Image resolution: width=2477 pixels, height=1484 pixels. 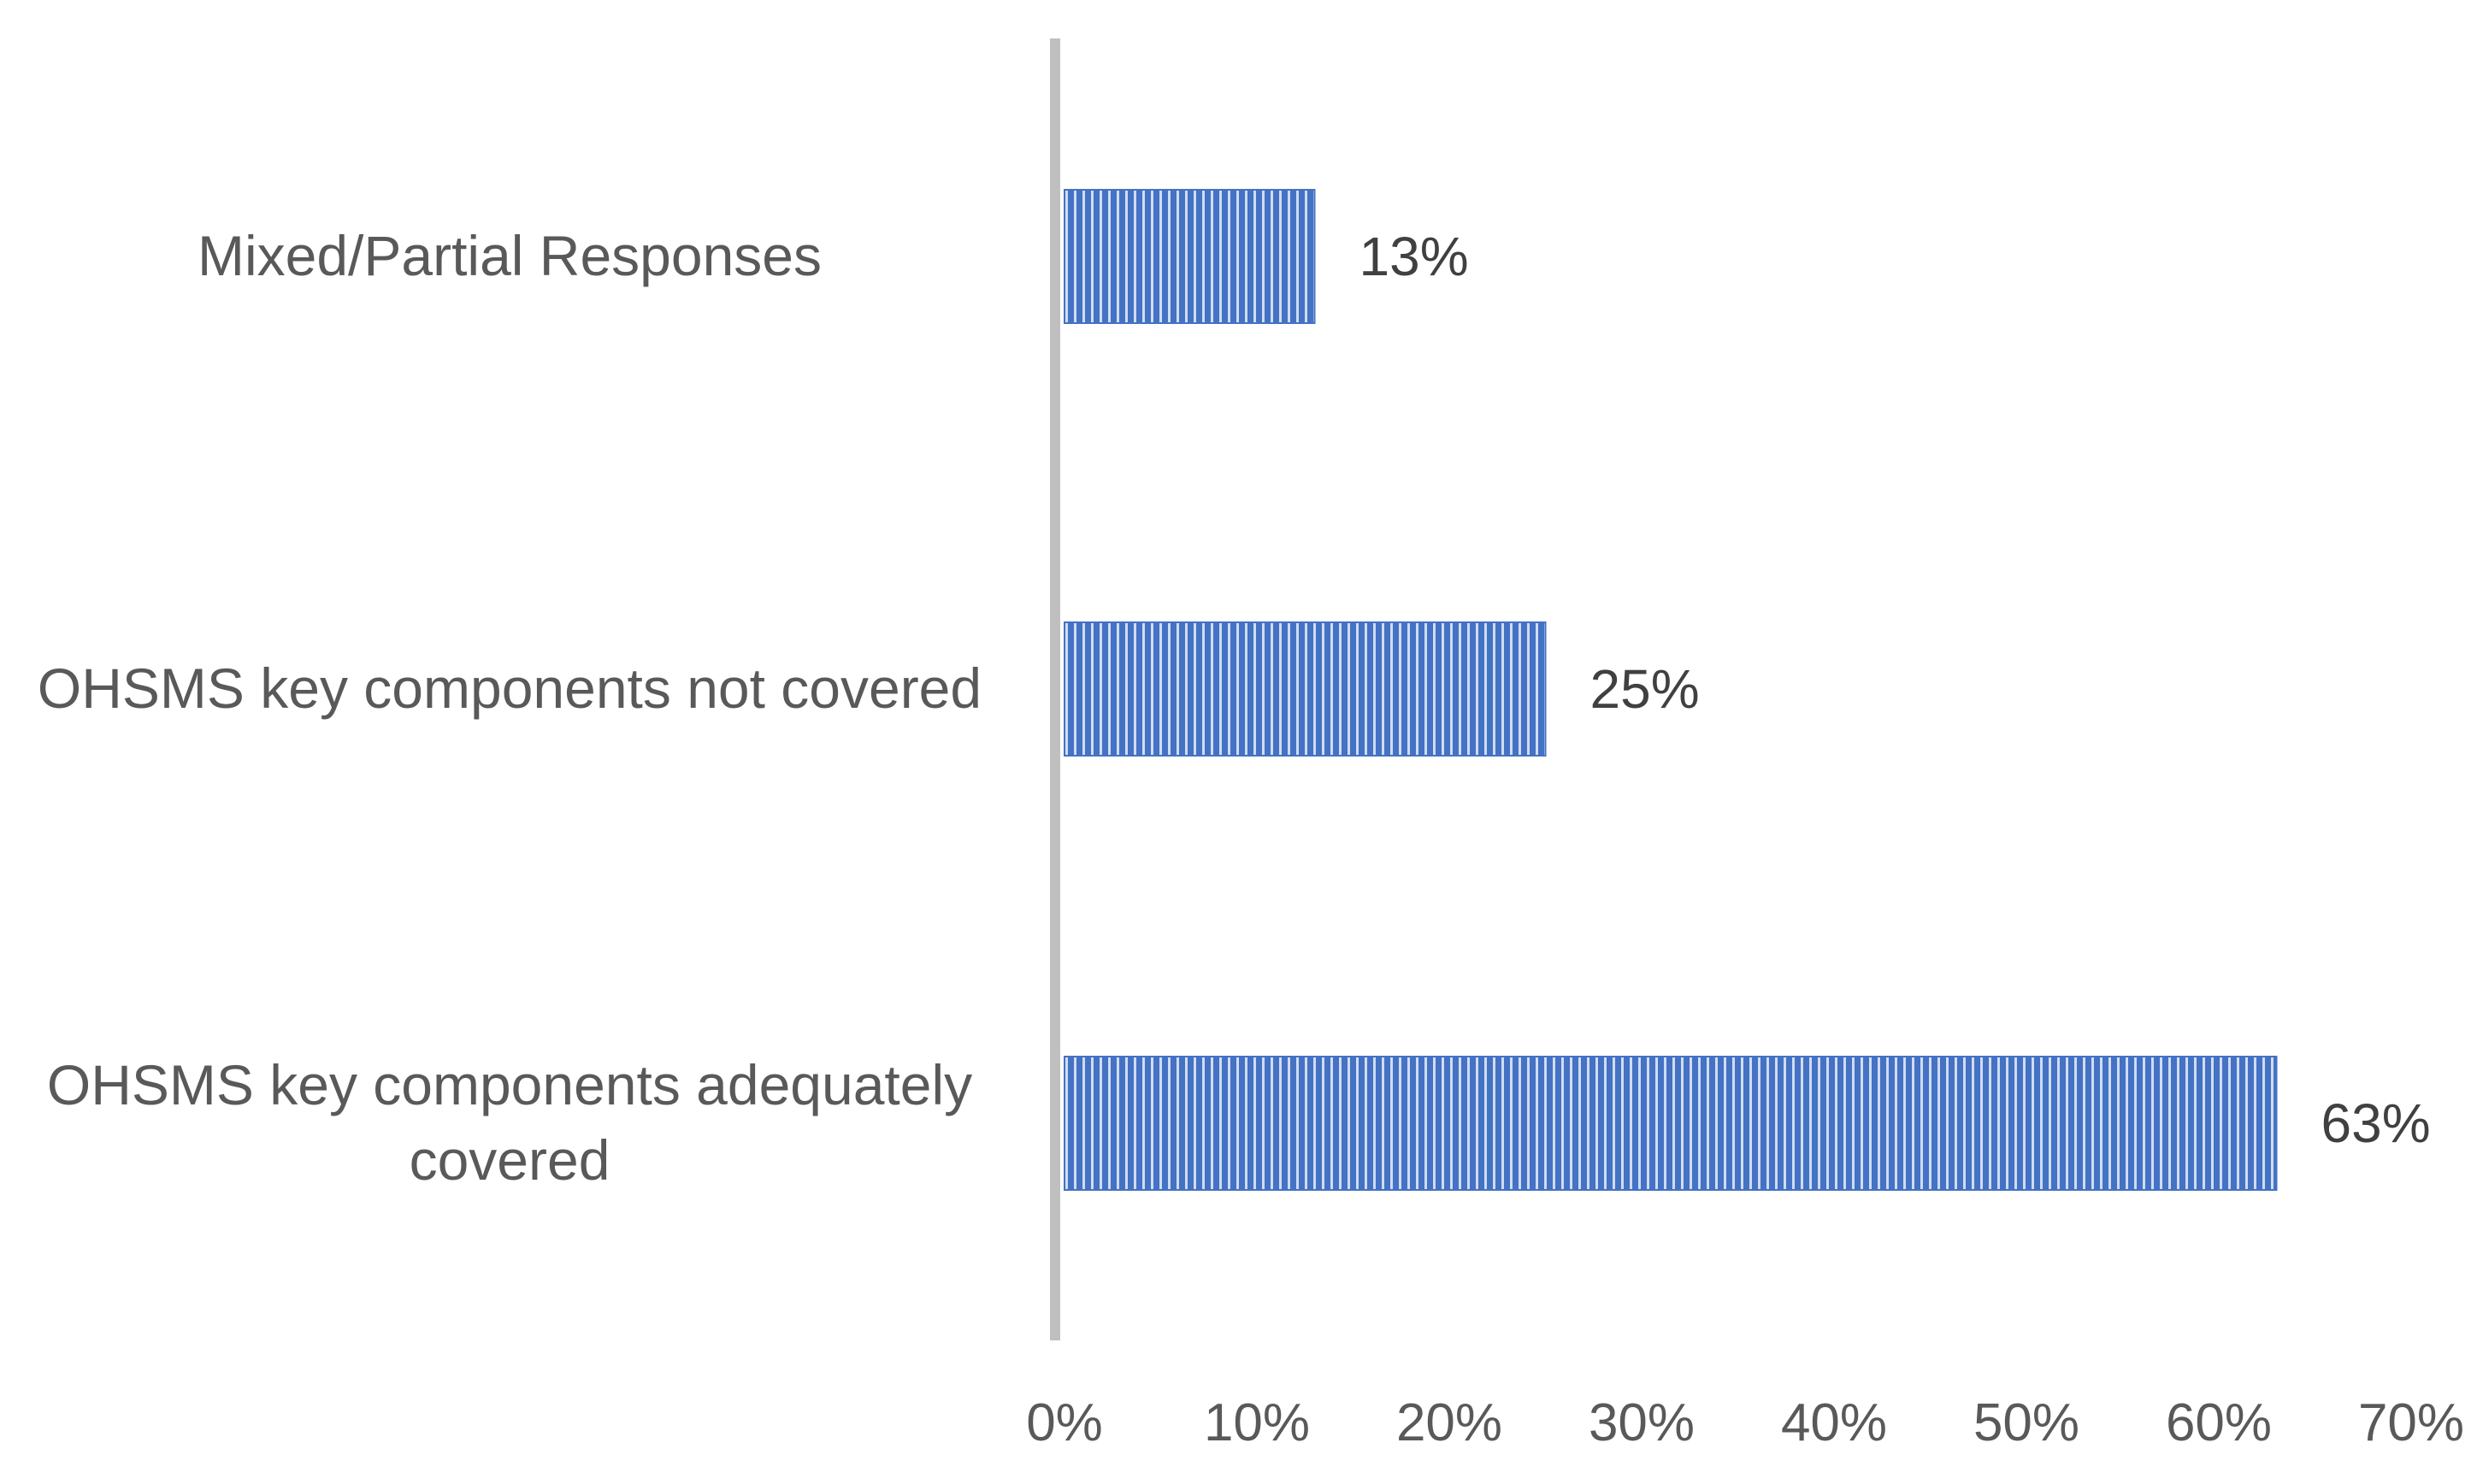 What do you see at coordinates (2411, 1422) in the screenshot?
I see `x-tick-label: 70%` at bounding box center [2411, 1422].